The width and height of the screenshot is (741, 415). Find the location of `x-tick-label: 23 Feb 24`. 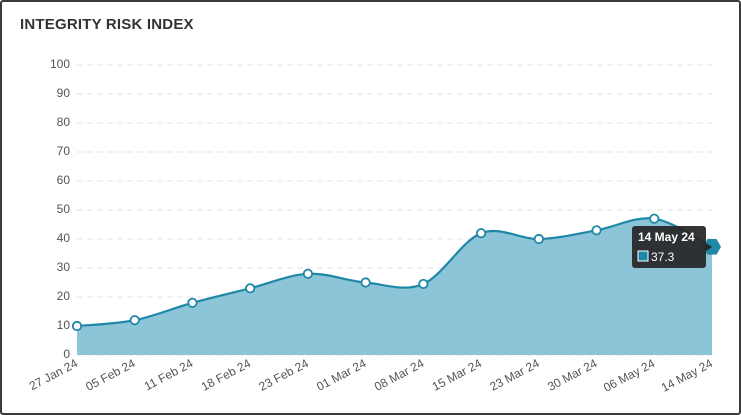

x-tick-label: 23 Feb 24 is located at coordinates (284, 375).